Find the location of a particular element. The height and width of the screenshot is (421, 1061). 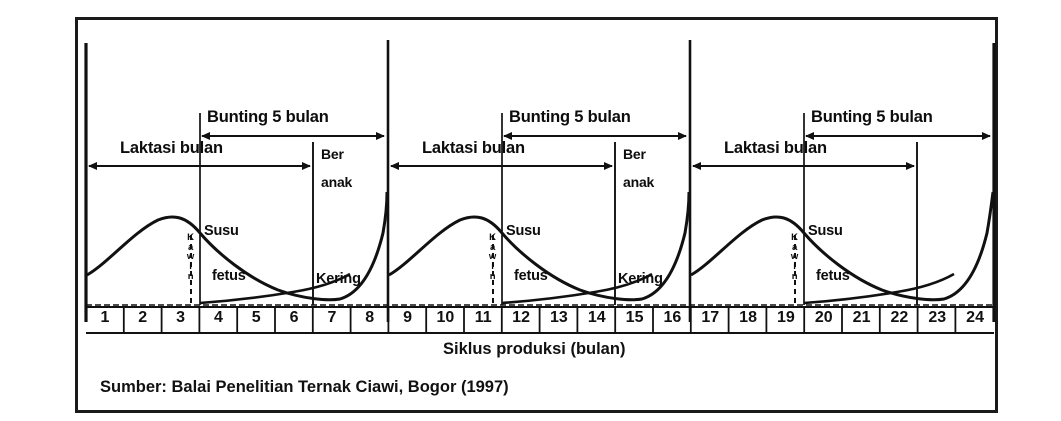

month-tick-label: 19 is located at coordinates (786, 317).